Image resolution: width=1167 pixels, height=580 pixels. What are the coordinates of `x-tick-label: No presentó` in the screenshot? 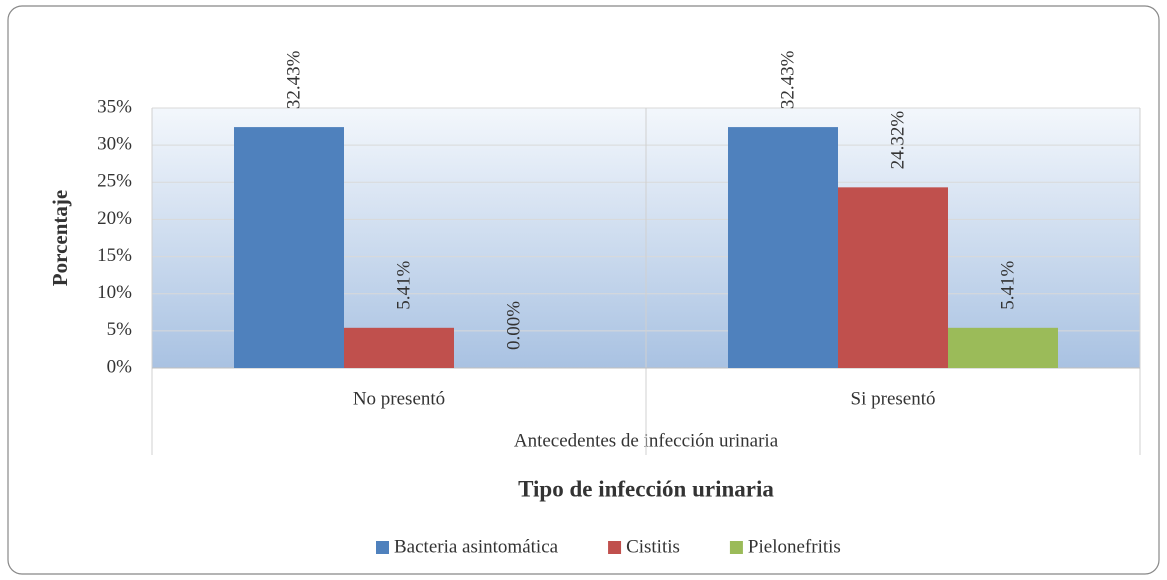 It's located at (399, 398).